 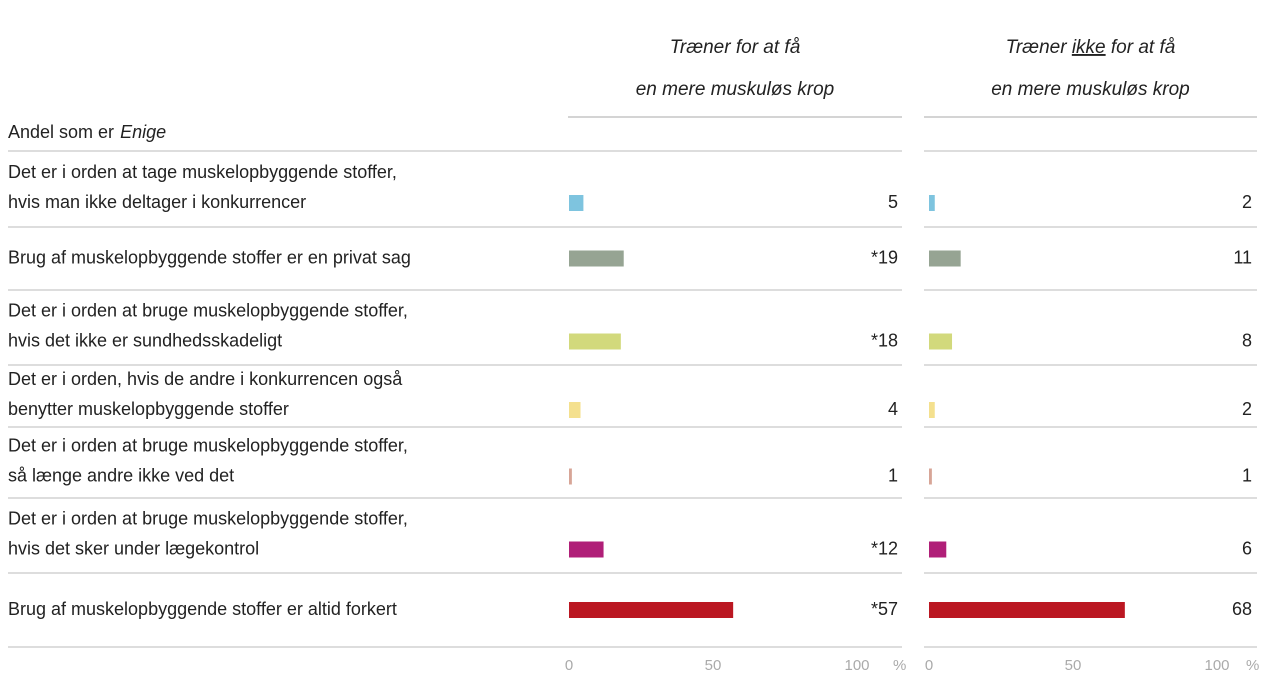 I want to click on value-label: *12, so click(x=884, y=548).